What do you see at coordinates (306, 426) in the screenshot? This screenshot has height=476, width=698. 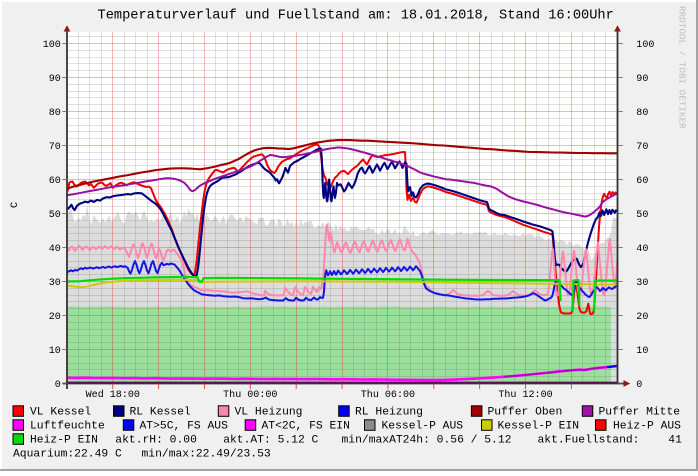 I see `svg-text: AT<2C, FS EIN` at bounding box center [306, 426].